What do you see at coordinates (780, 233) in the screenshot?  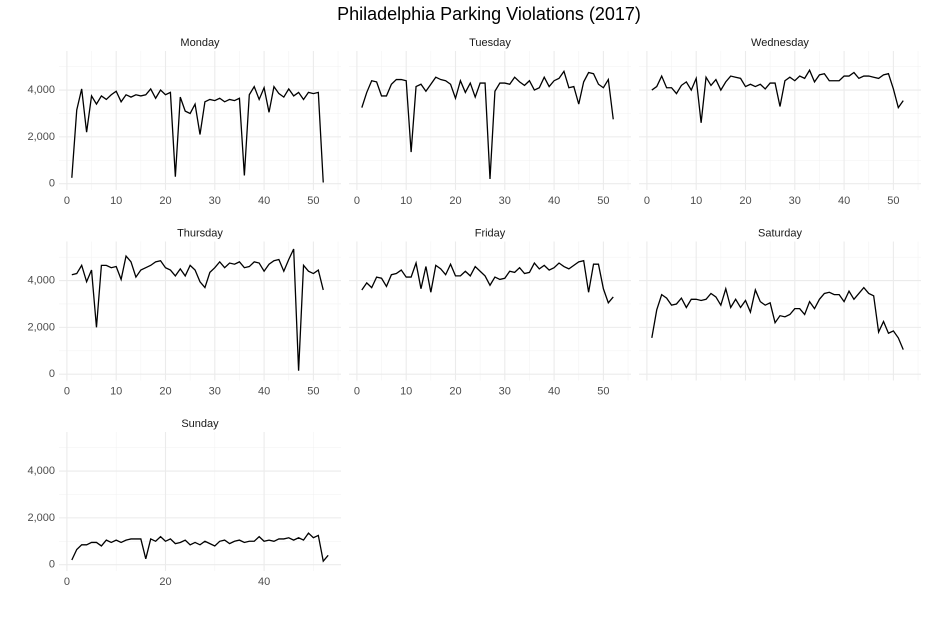 I see `panel-title: Saturday` at bounding box center [780, 233].